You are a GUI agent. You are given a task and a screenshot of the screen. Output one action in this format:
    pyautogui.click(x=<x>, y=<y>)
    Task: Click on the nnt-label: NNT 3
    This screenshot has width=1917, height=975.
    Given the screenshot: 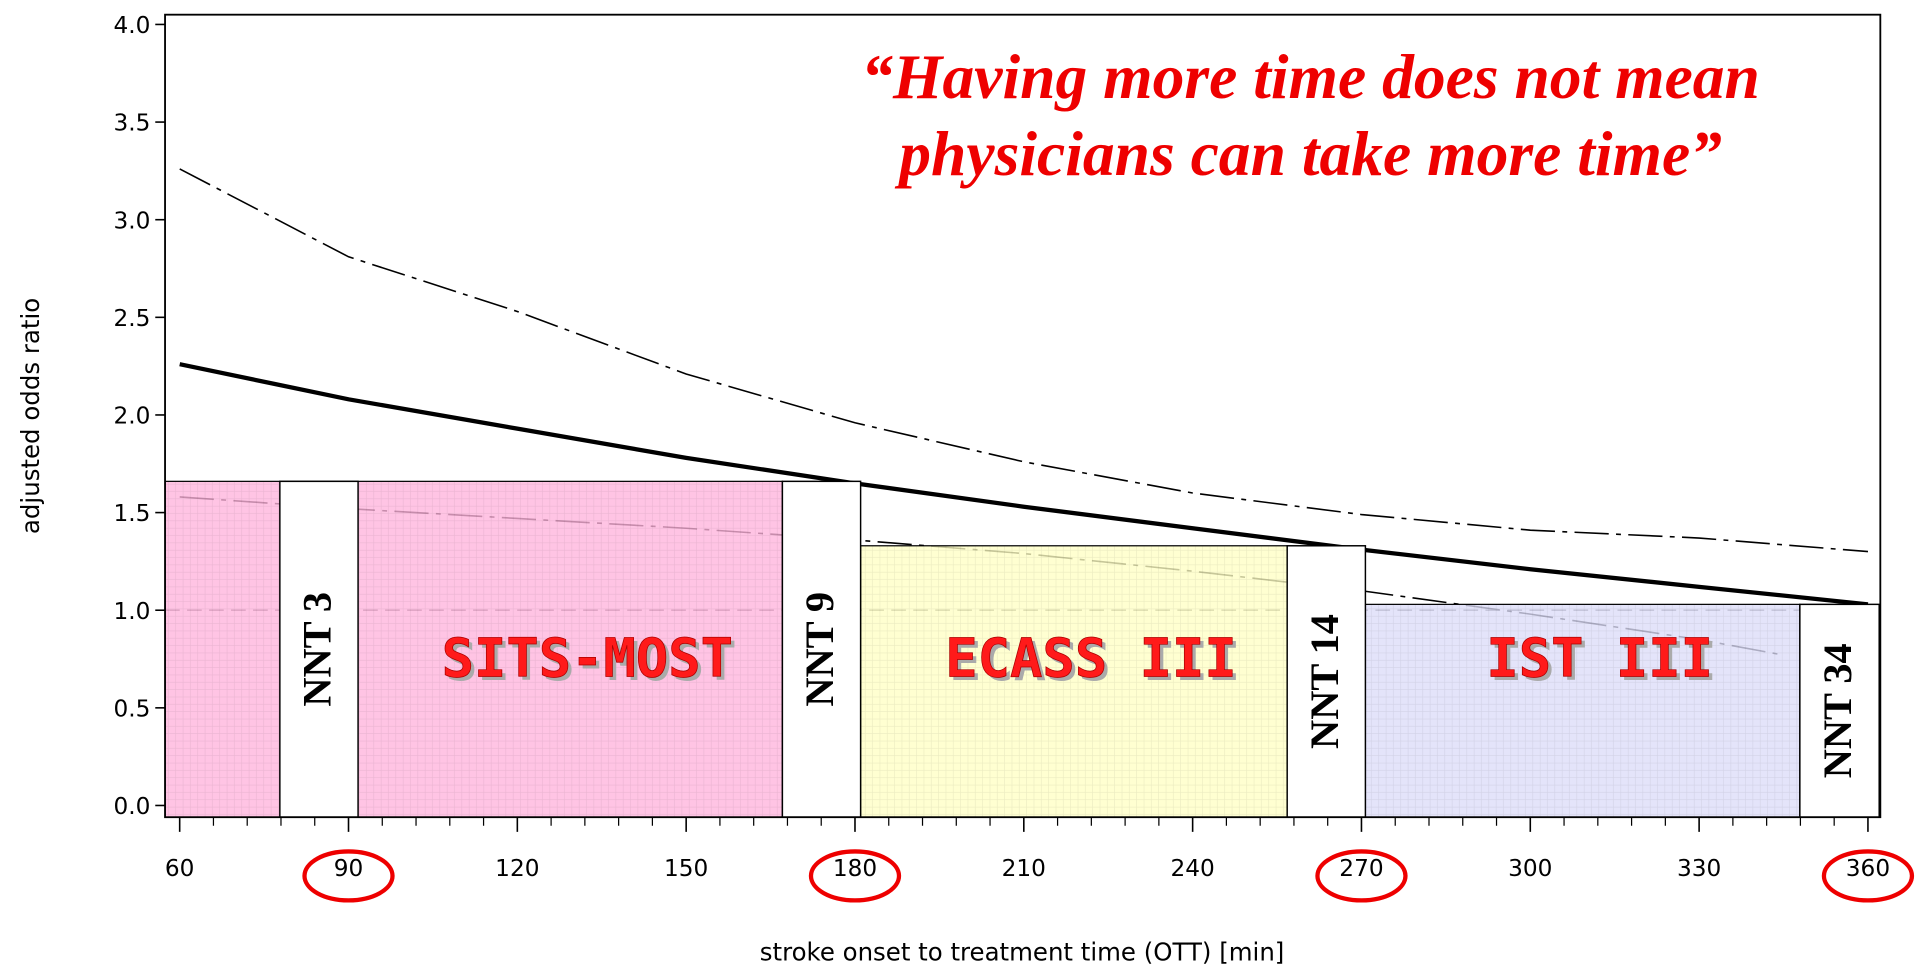 What is the action you would take?
    pyautogui.click(x=317, y=649)
    